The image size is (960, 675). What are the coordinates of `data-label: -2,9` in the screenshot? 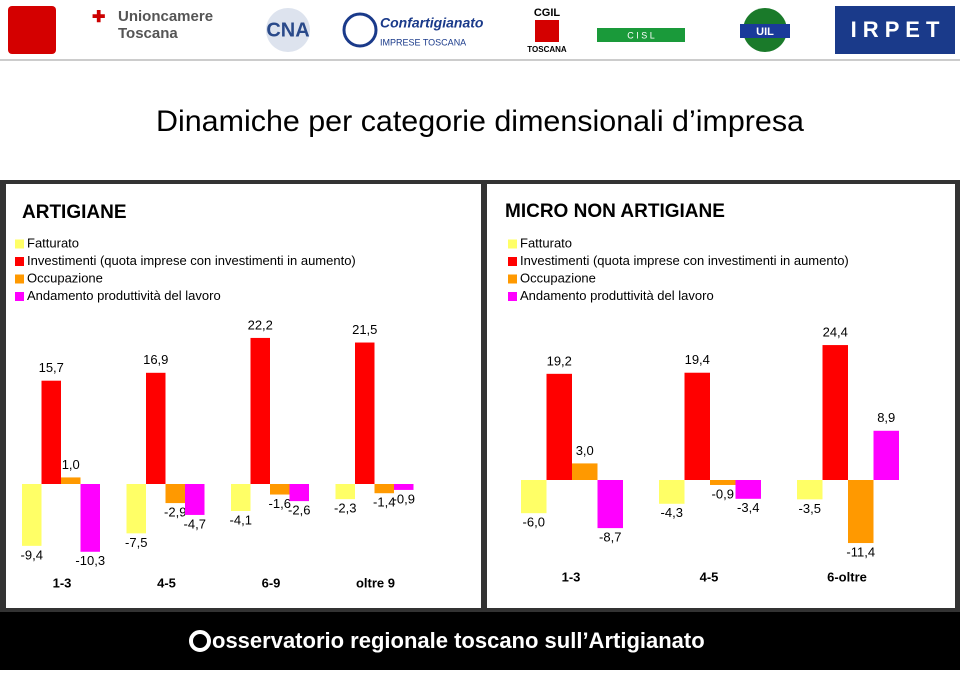 It's located at (175, 512).